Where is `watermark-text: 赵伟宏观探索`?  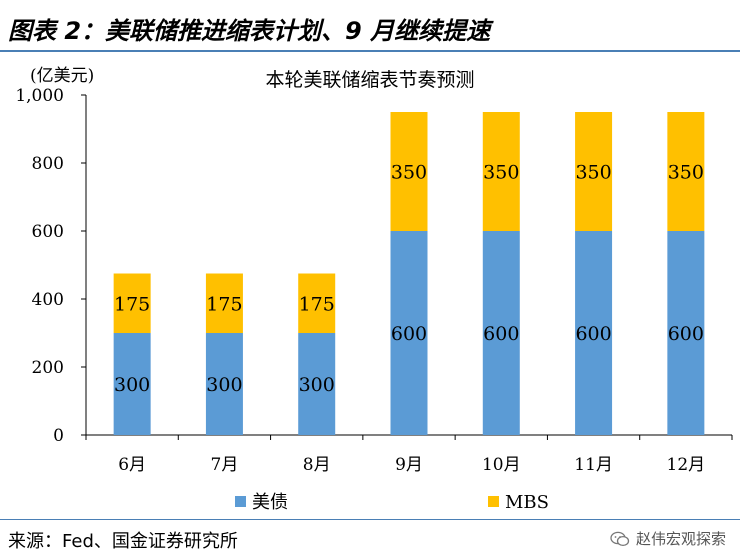
watermark-text: 赵伟宏观探索 is located at coordinates (680, 539).